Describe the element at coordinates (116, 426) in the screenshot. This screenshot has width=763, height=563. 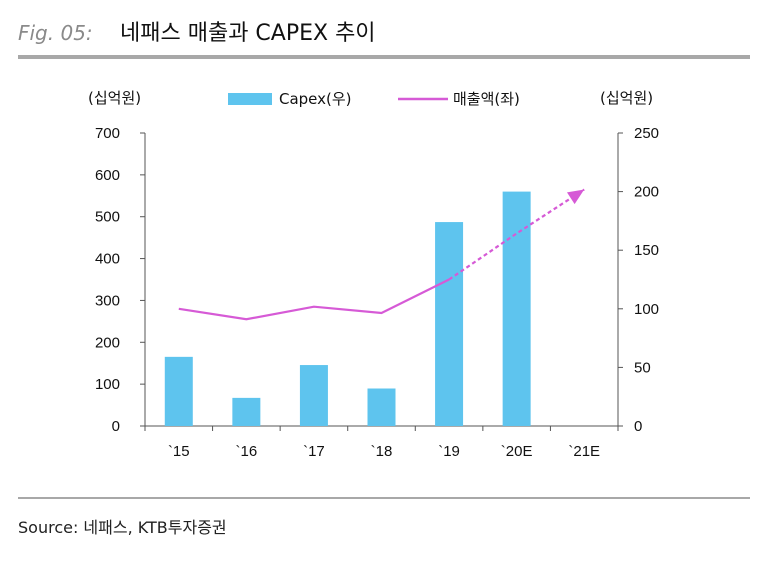
I see `left-tick-label: 0` at that location.